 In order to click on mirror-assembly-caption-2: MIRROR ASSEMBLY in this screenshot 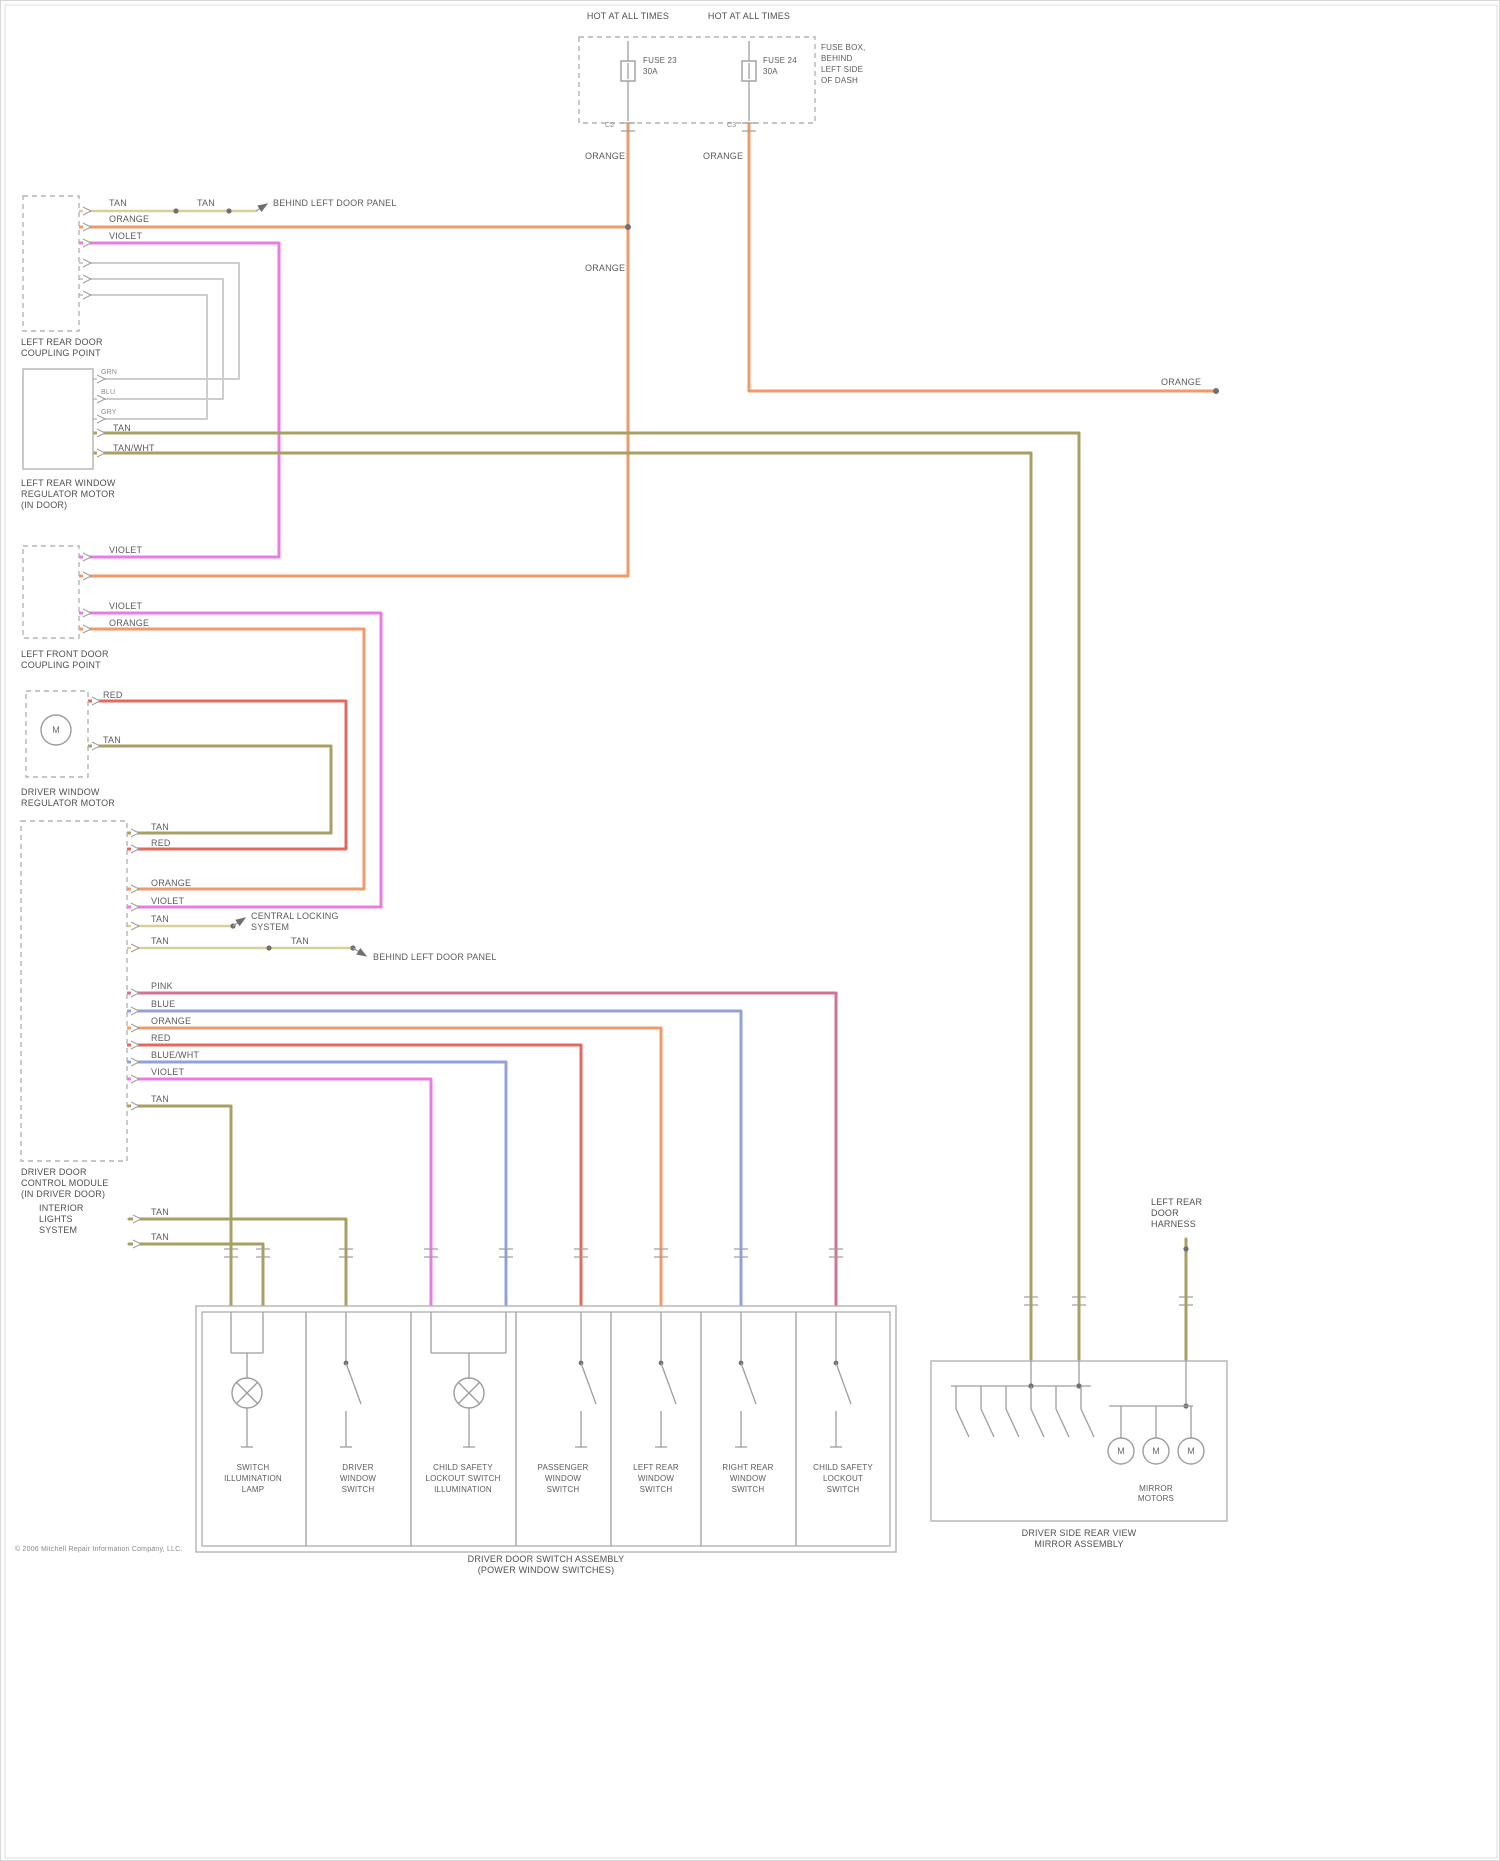, I will do `click(1079, 1544)`.